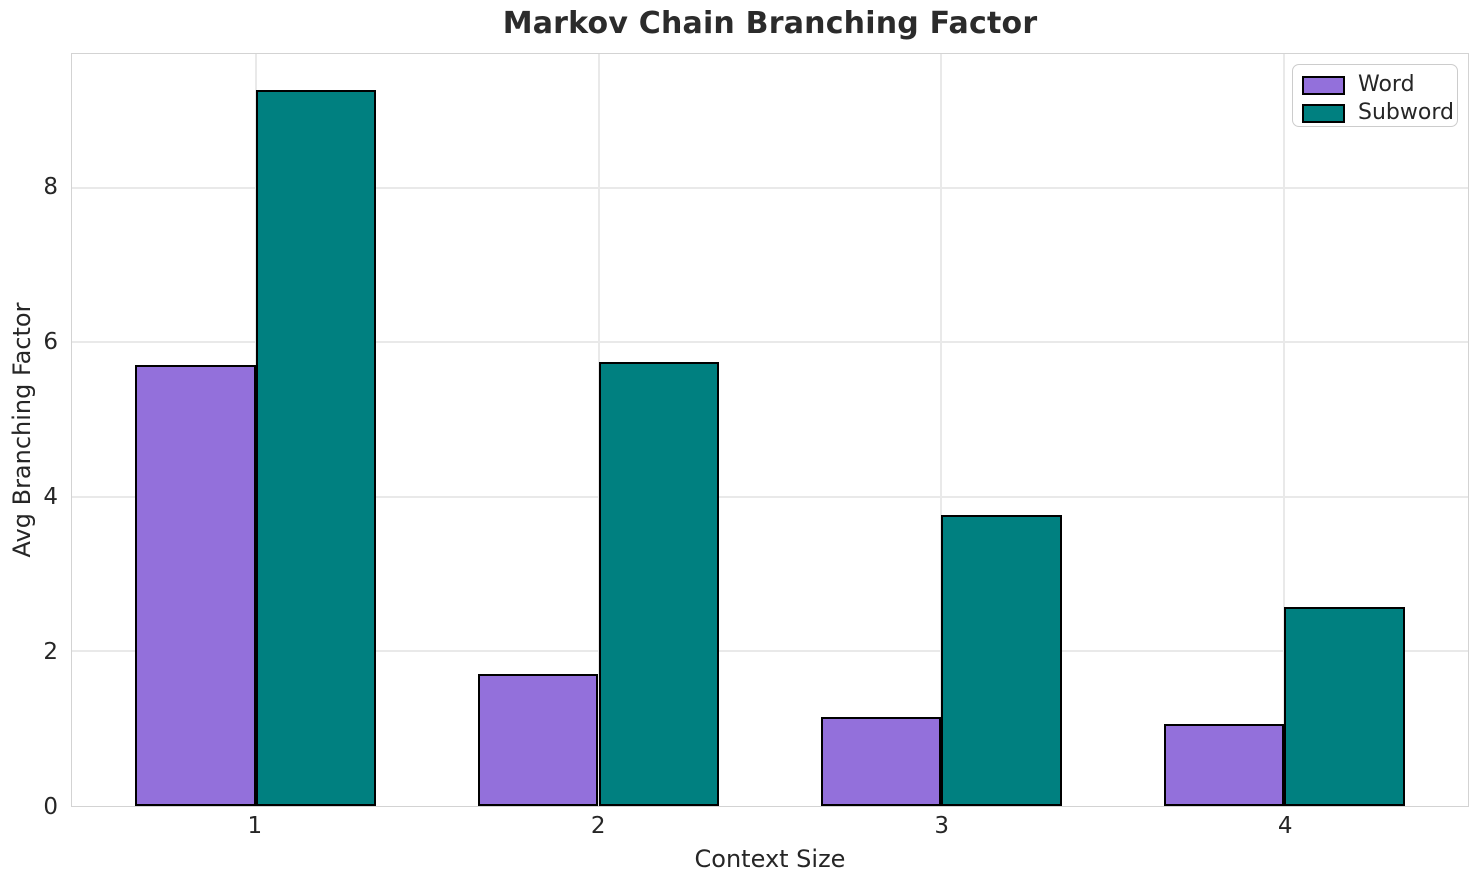  I want to click on x-tick-label: 4, so click(1285, 826).